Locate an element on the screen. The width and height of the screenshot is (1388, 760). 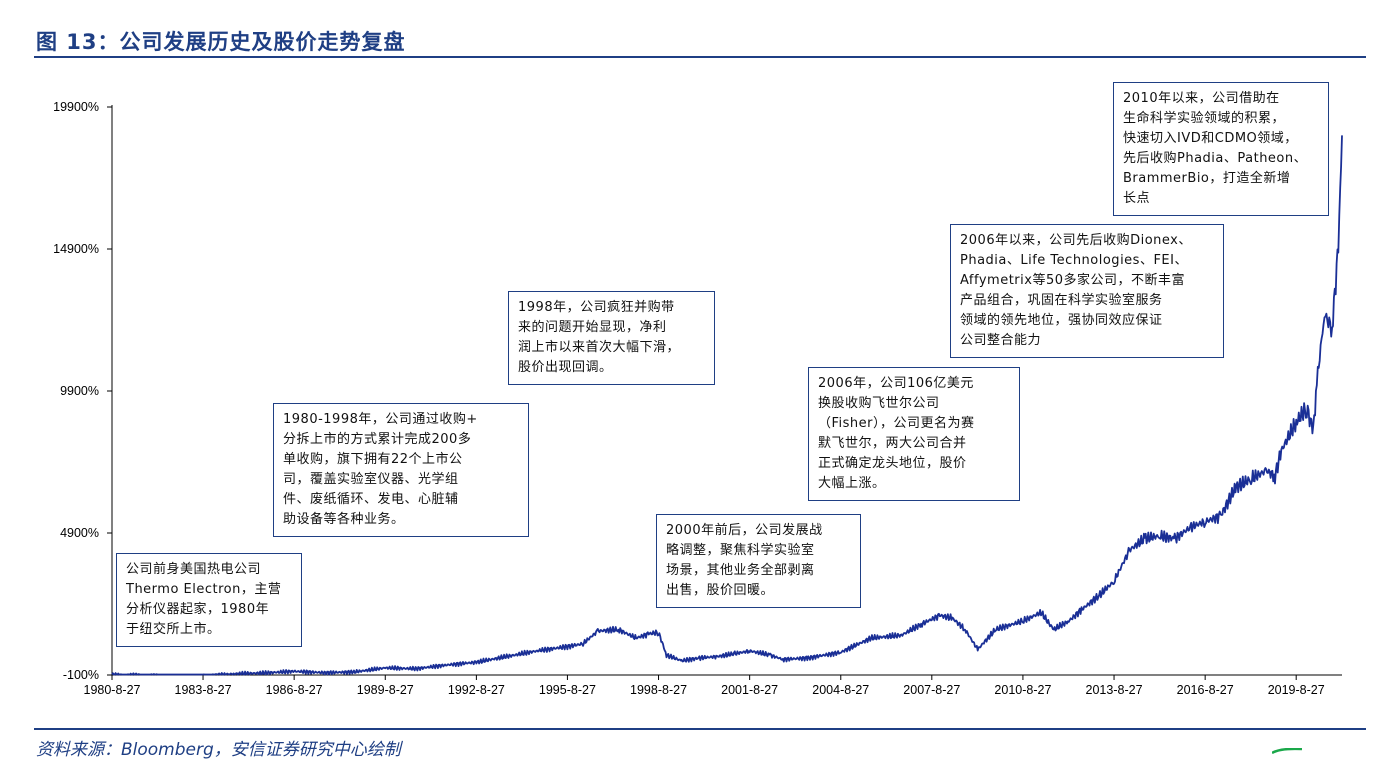
x-tick-label: 2004-8-27 is located at coordinates (840, 690).